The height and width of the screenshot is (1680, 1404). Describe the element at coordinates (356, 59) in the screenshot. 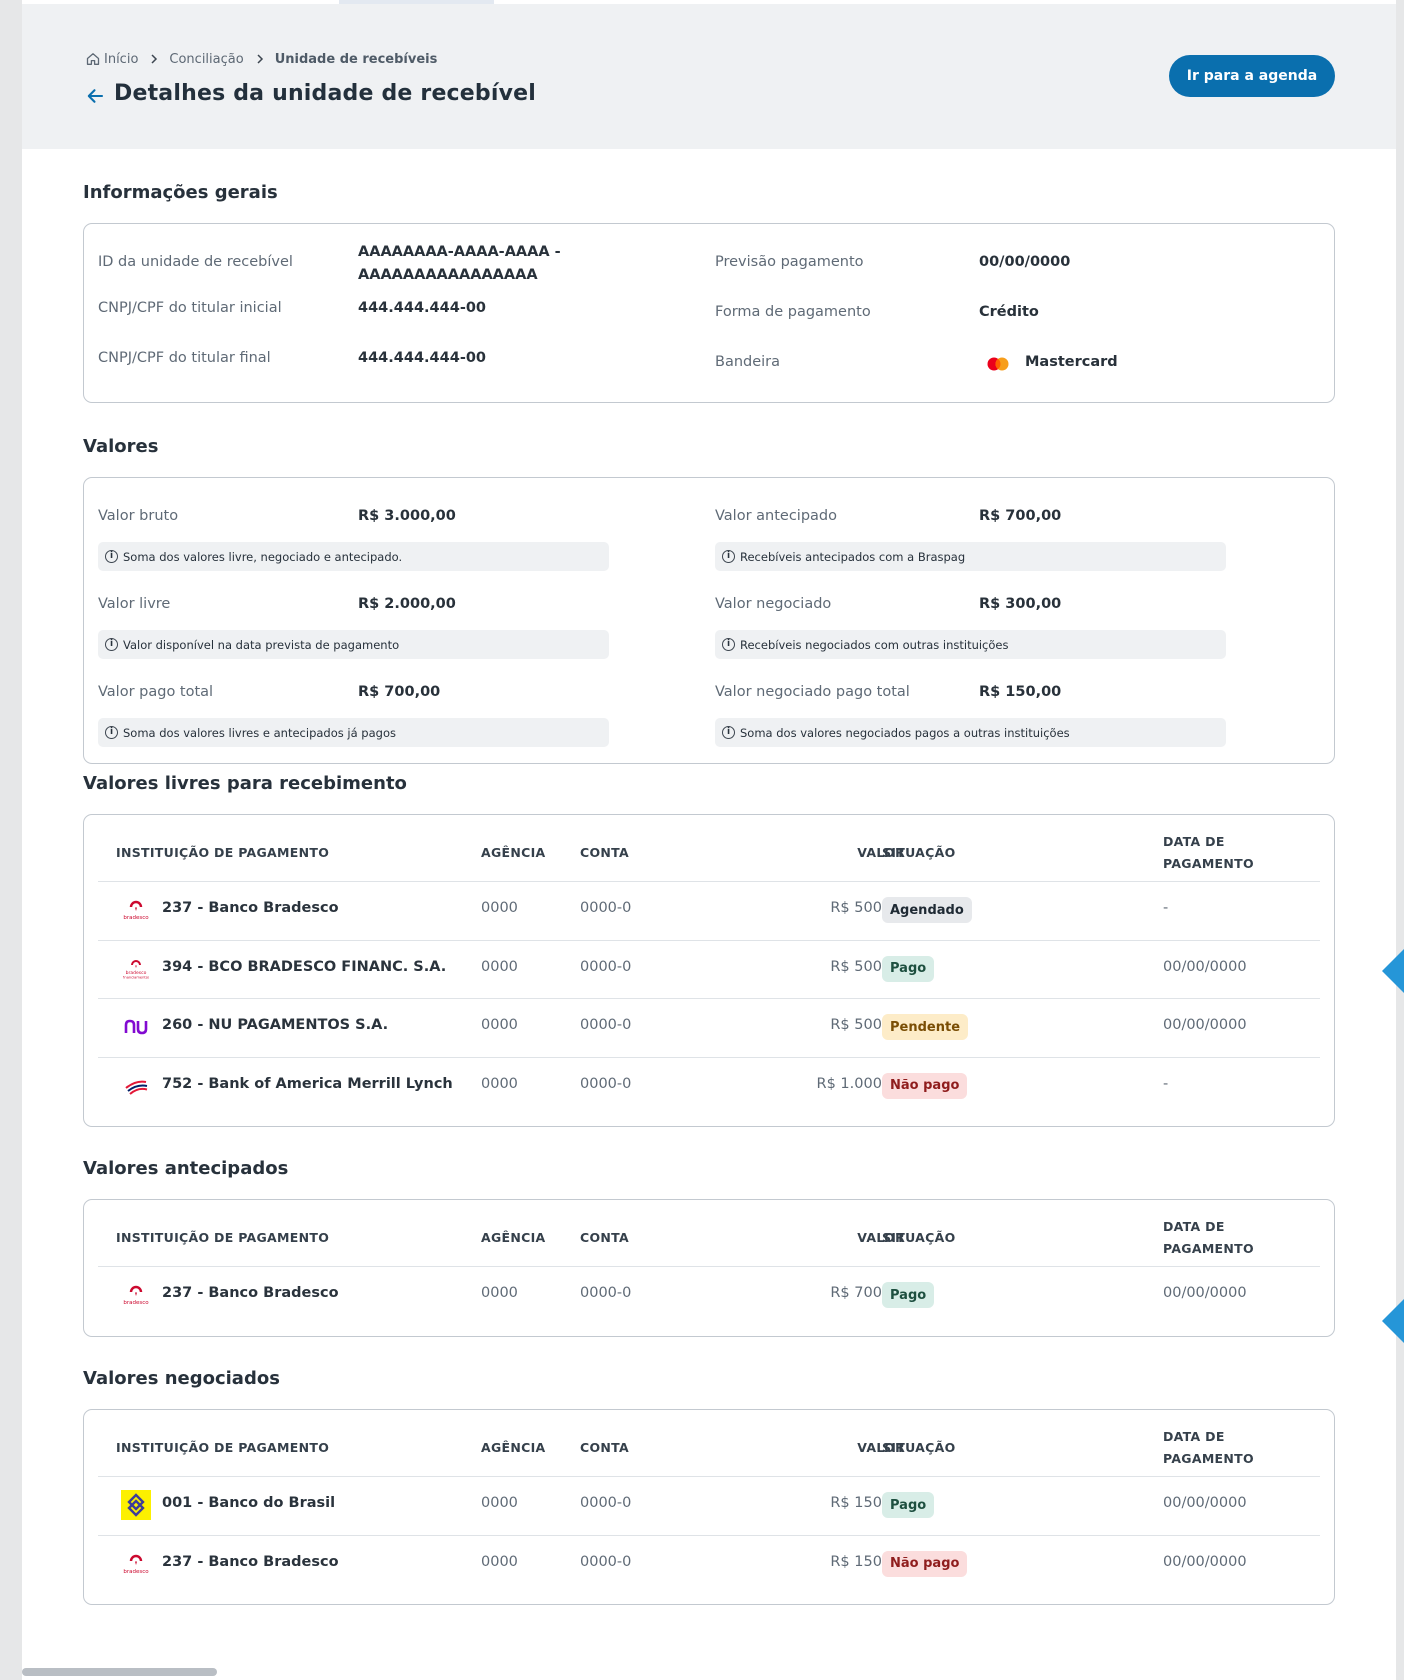

I see `breadcrumb-current: Unidade de recebíveis` at that location.